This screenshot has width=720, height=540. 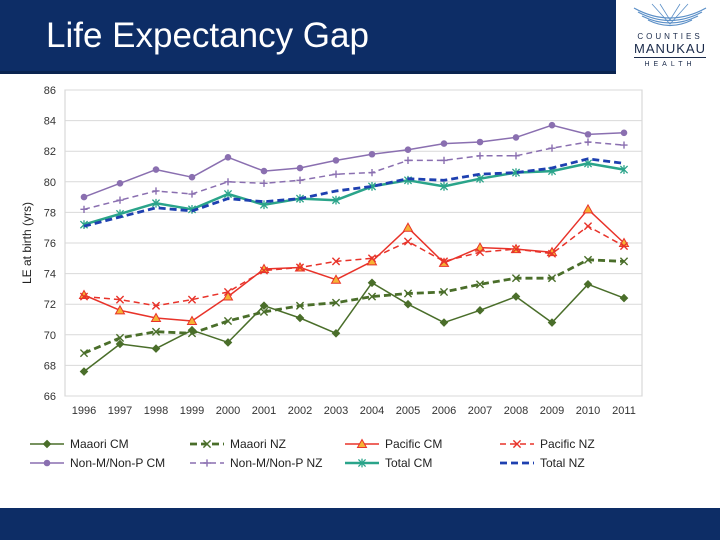 I want to click on legend-item: Pacific NZ, so click(x=547, y=444).